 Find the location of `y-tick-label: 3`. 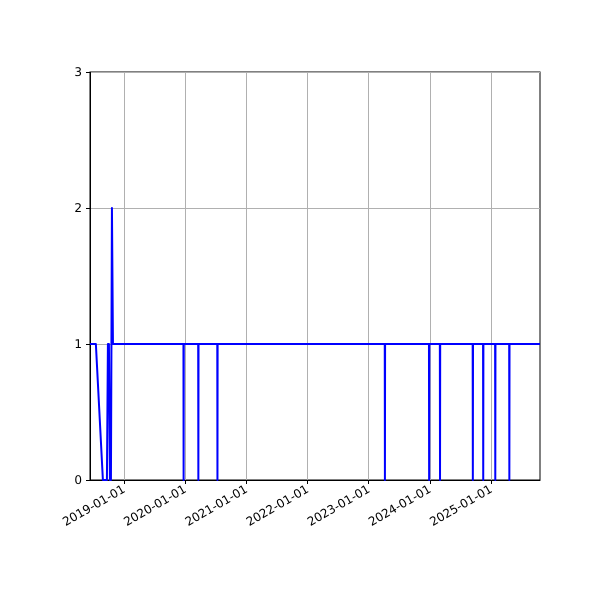

y-tick-label: 3 is located at coordinates (78, 72).